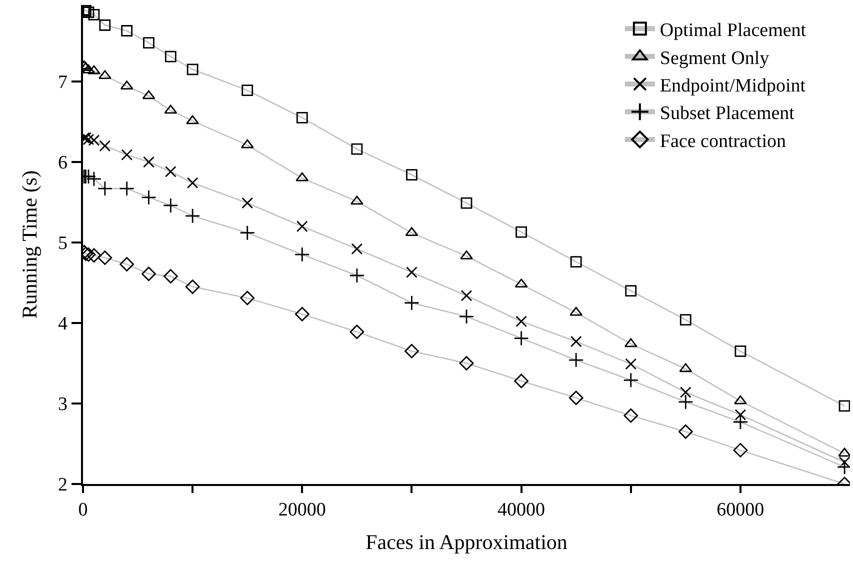  I want to click on y-axis-title: Running Time (s), so click(30, 244).